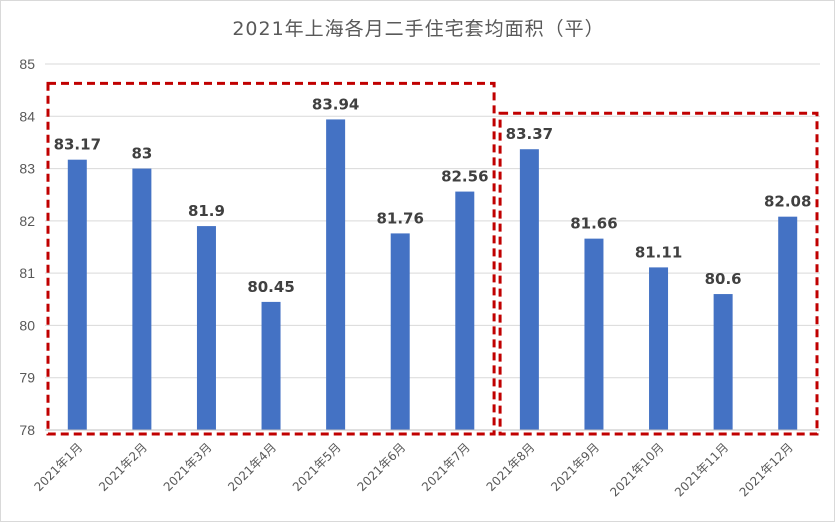  I want to click on x-tick-label: 2021年6月, so click(381, 467).